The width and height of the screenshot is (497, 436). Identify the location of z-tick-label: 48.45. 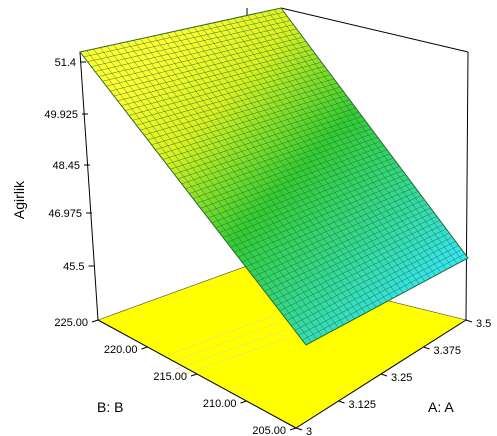
(66, 166).